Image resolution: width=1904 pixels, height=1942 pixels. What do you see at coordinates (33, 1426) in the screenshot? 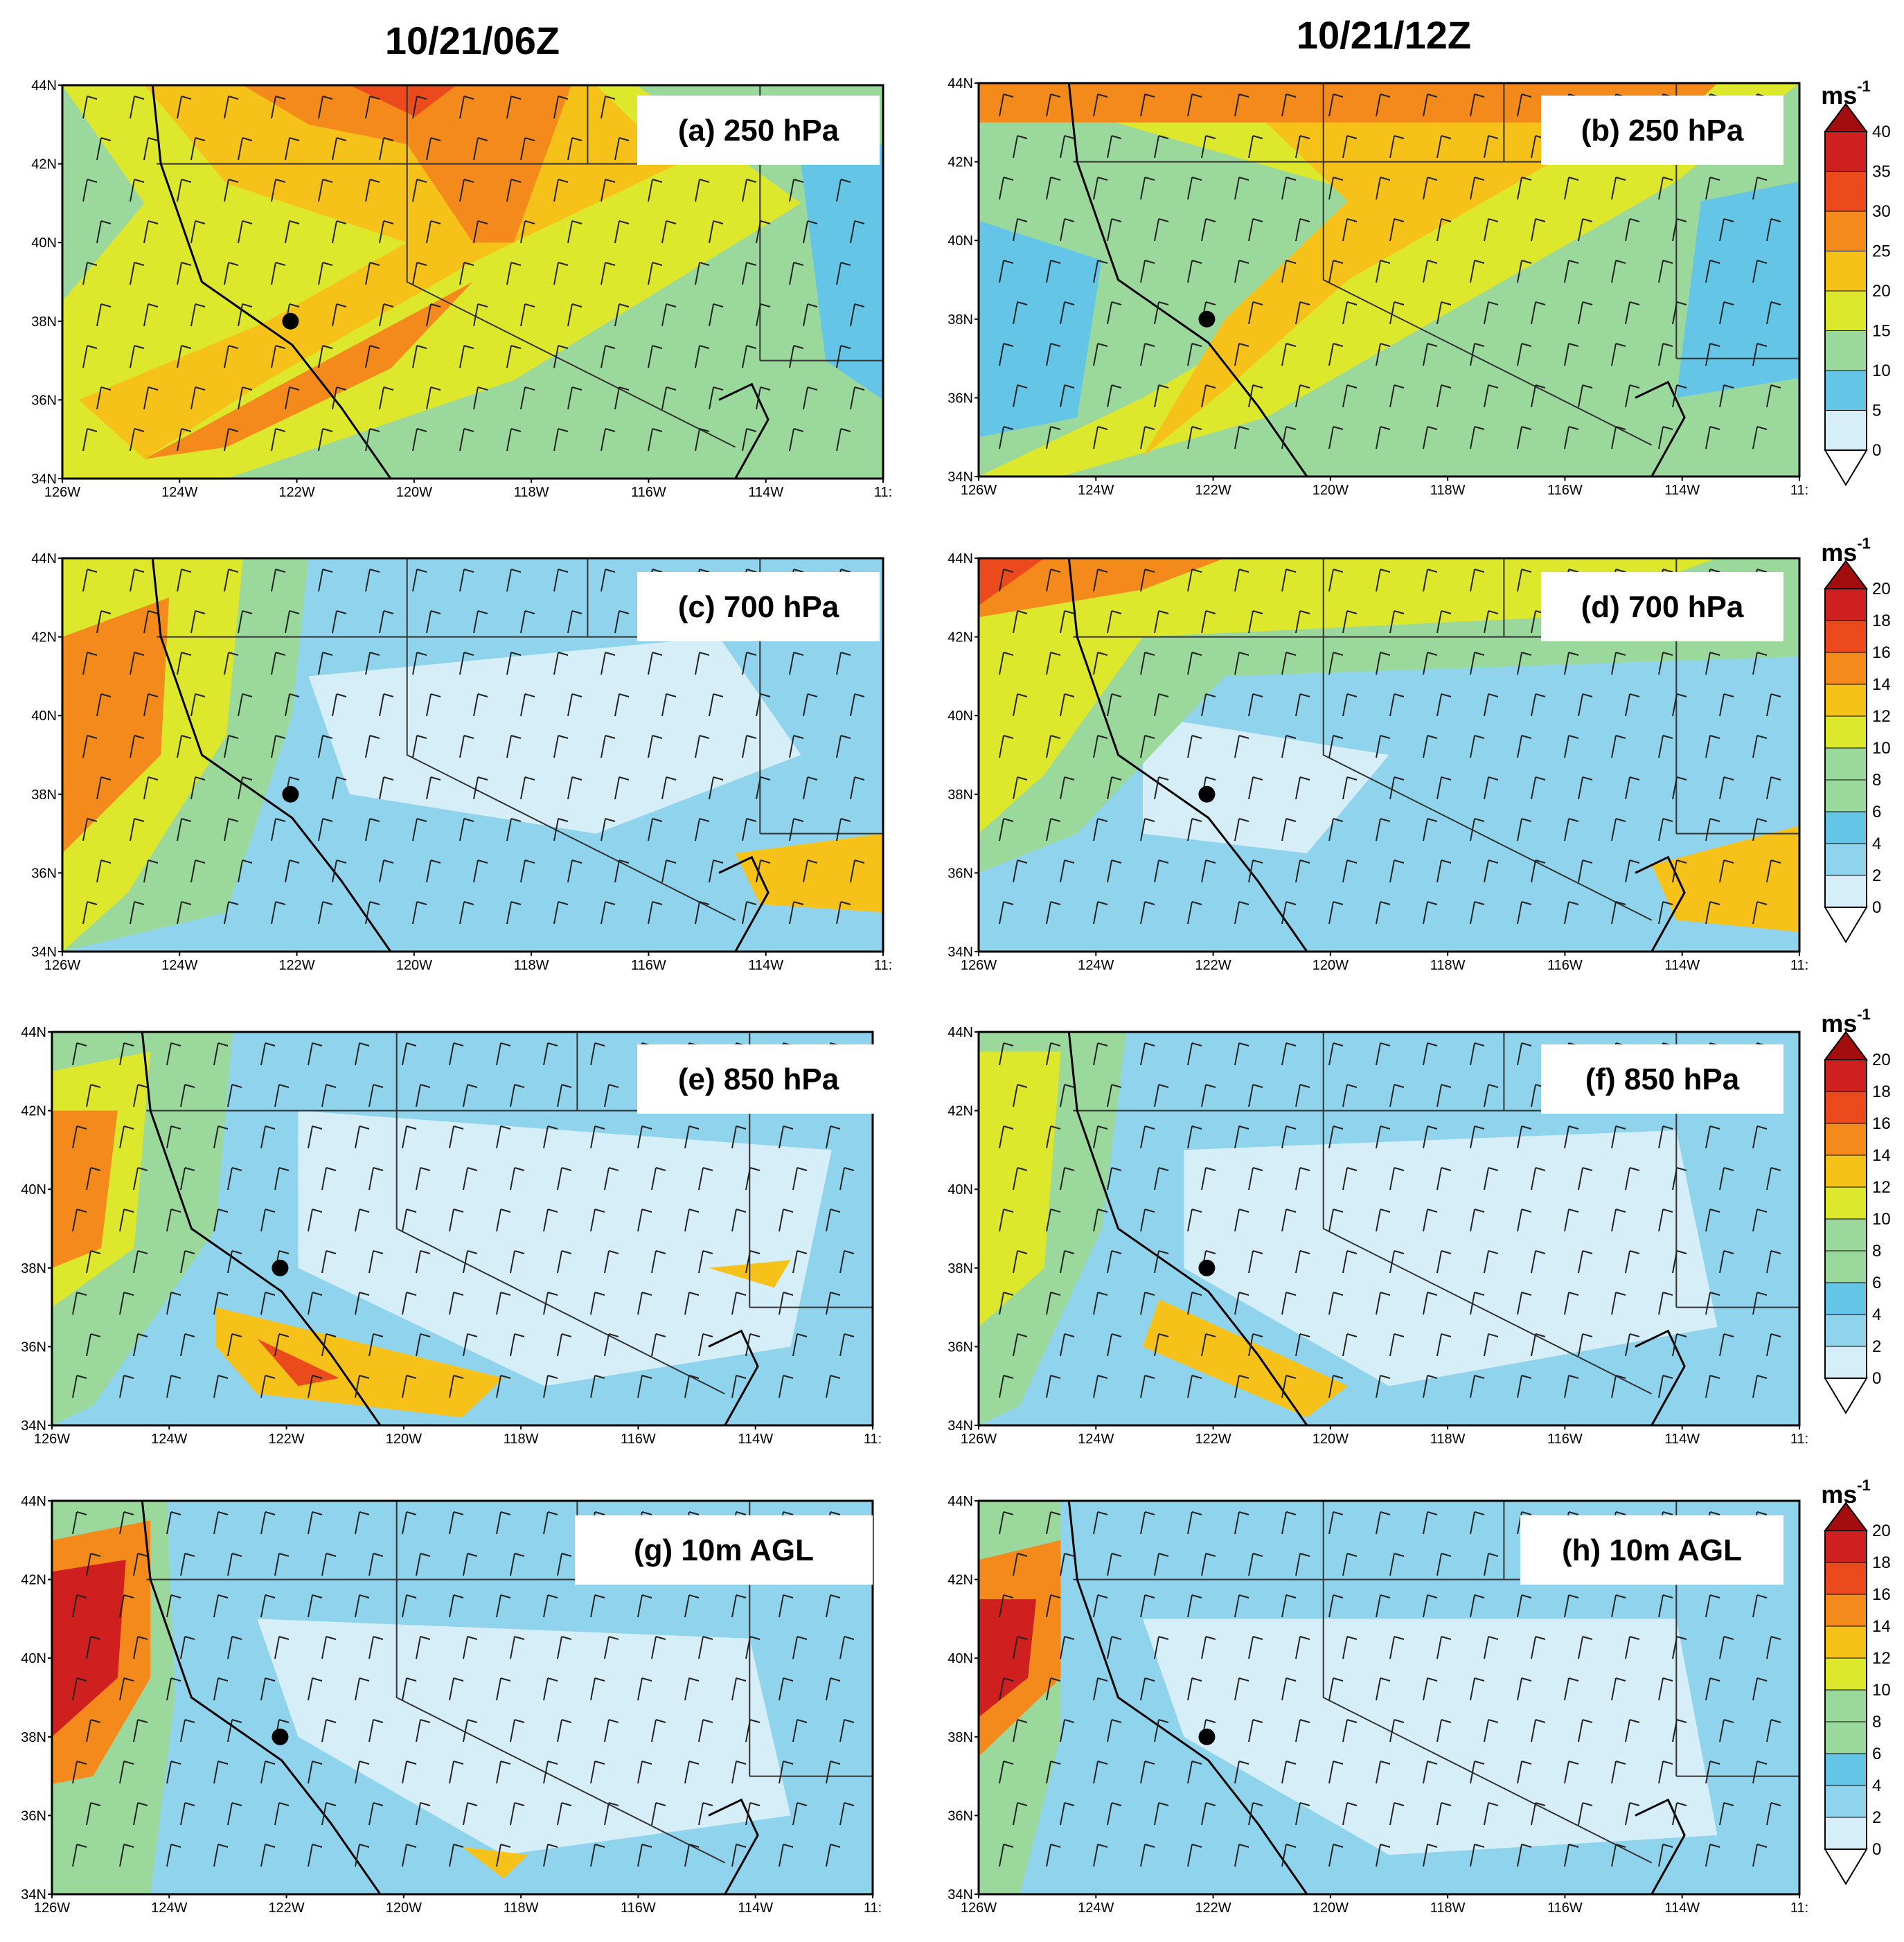
I see `lat-tick-label: 34N` at bounding box center [33, 1426].